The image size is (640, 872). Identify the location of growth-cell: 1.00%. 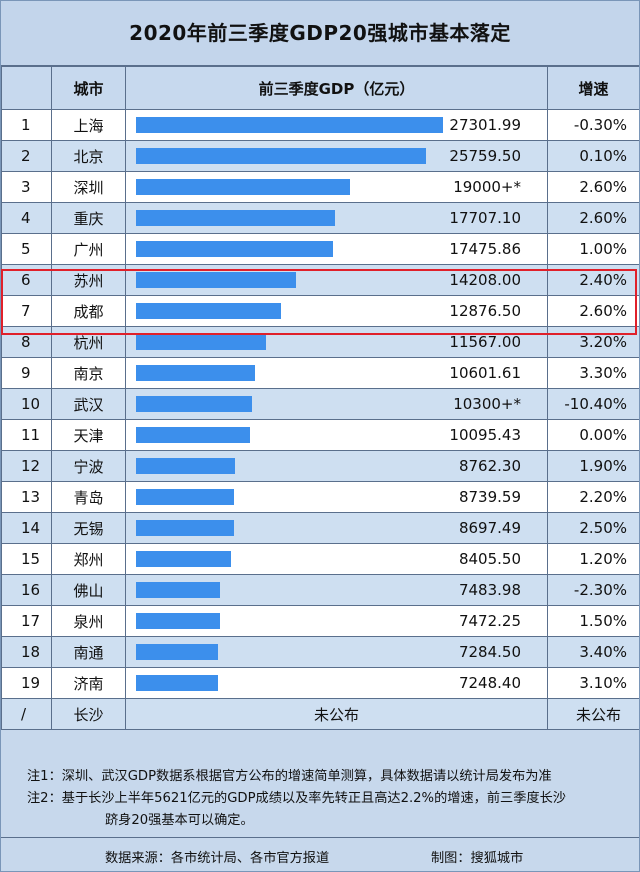
(593, 249).